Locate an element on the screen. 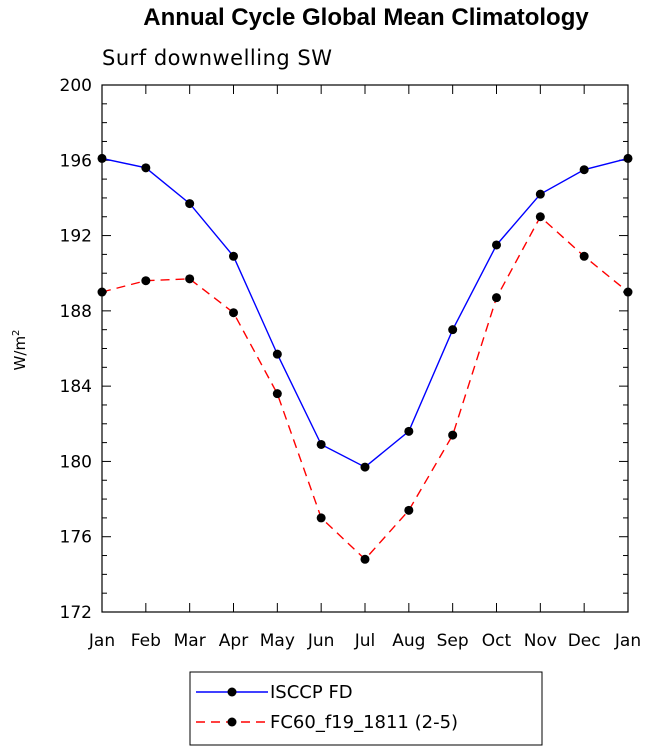  x-tick-label: Dec is located at coordinates (584, 641).